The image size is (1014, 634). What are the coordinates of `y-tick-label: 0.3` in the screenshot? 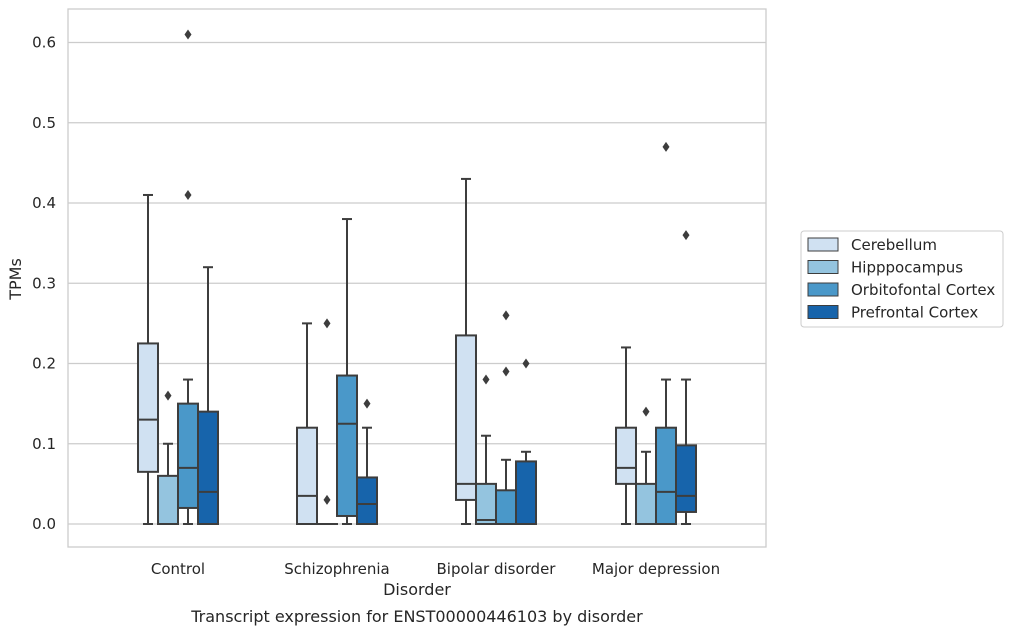 It's located at (44, 283).